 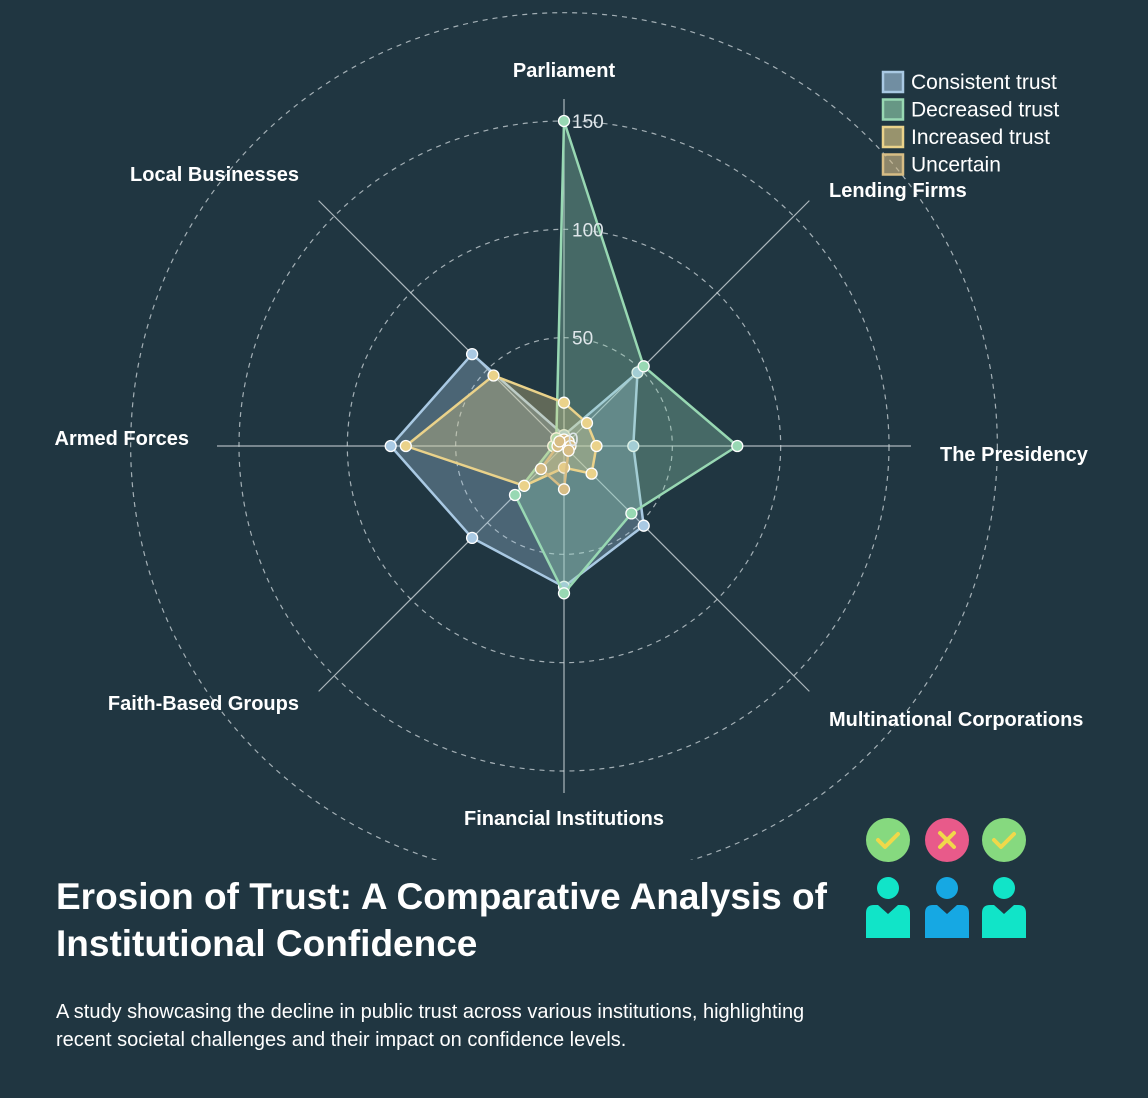 I want to click on legend-label: Increased trust, so click(x=980, y=137).